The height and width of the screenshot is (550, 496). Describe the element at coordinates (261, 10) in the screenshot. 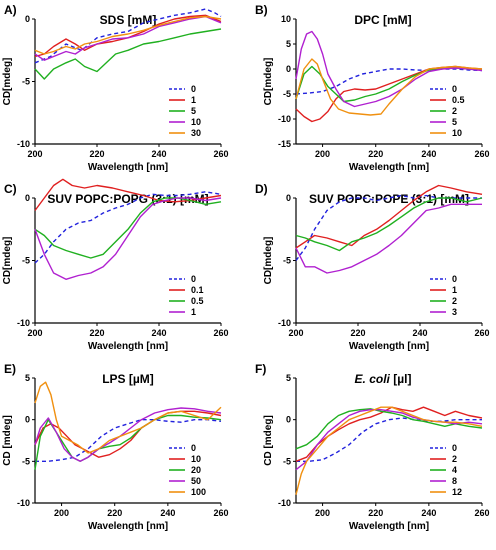

I see `panel-label: B)` at that location.